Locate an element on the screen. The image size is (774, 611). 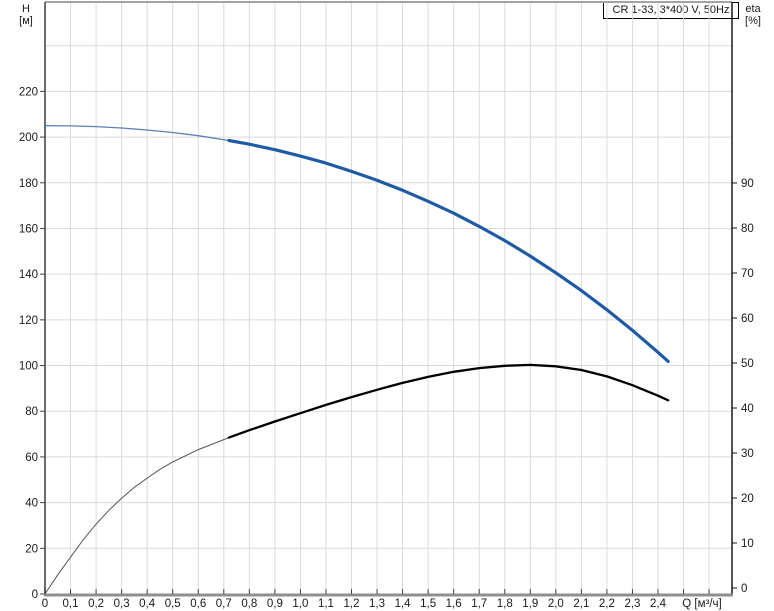
left-axis-unit: [м] is located at coordinates (26, 21).